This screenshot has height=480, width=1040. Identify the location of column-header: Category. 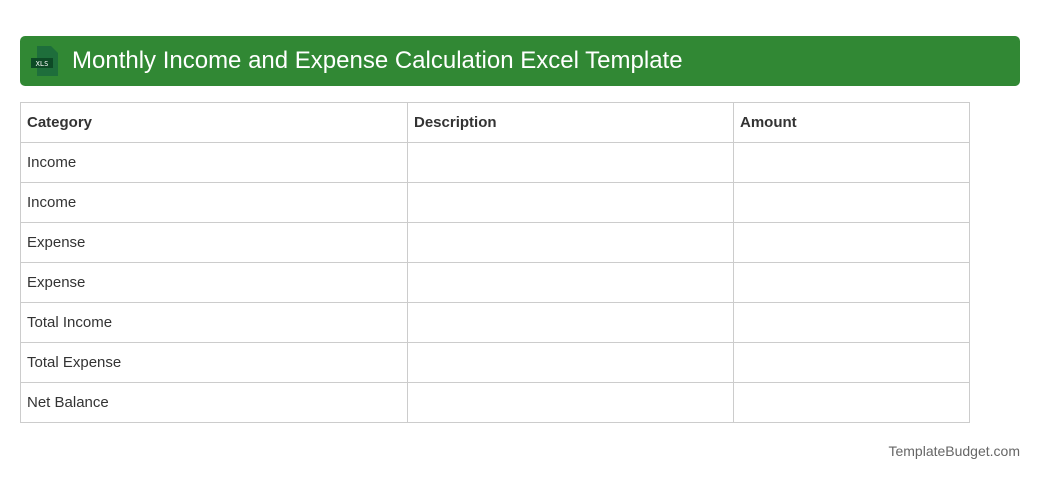
(214, 122).